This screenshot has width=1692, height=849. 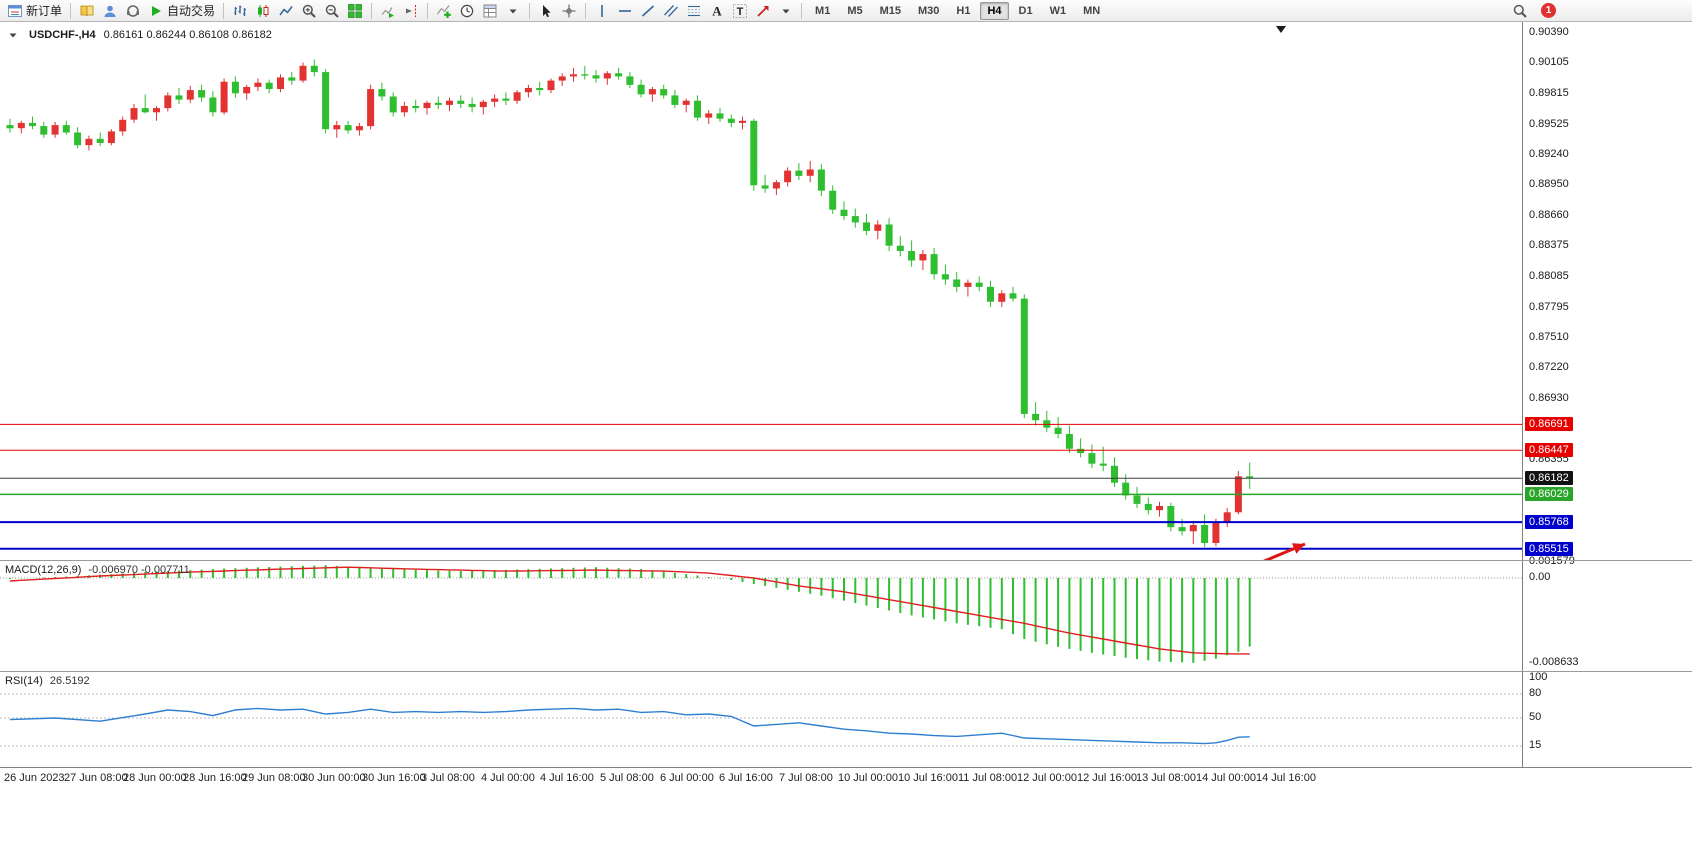 What do you see at coordinates (13, 35) in the screenshot?
I see `chart-menu-icon` at bounding box center [13, 35].